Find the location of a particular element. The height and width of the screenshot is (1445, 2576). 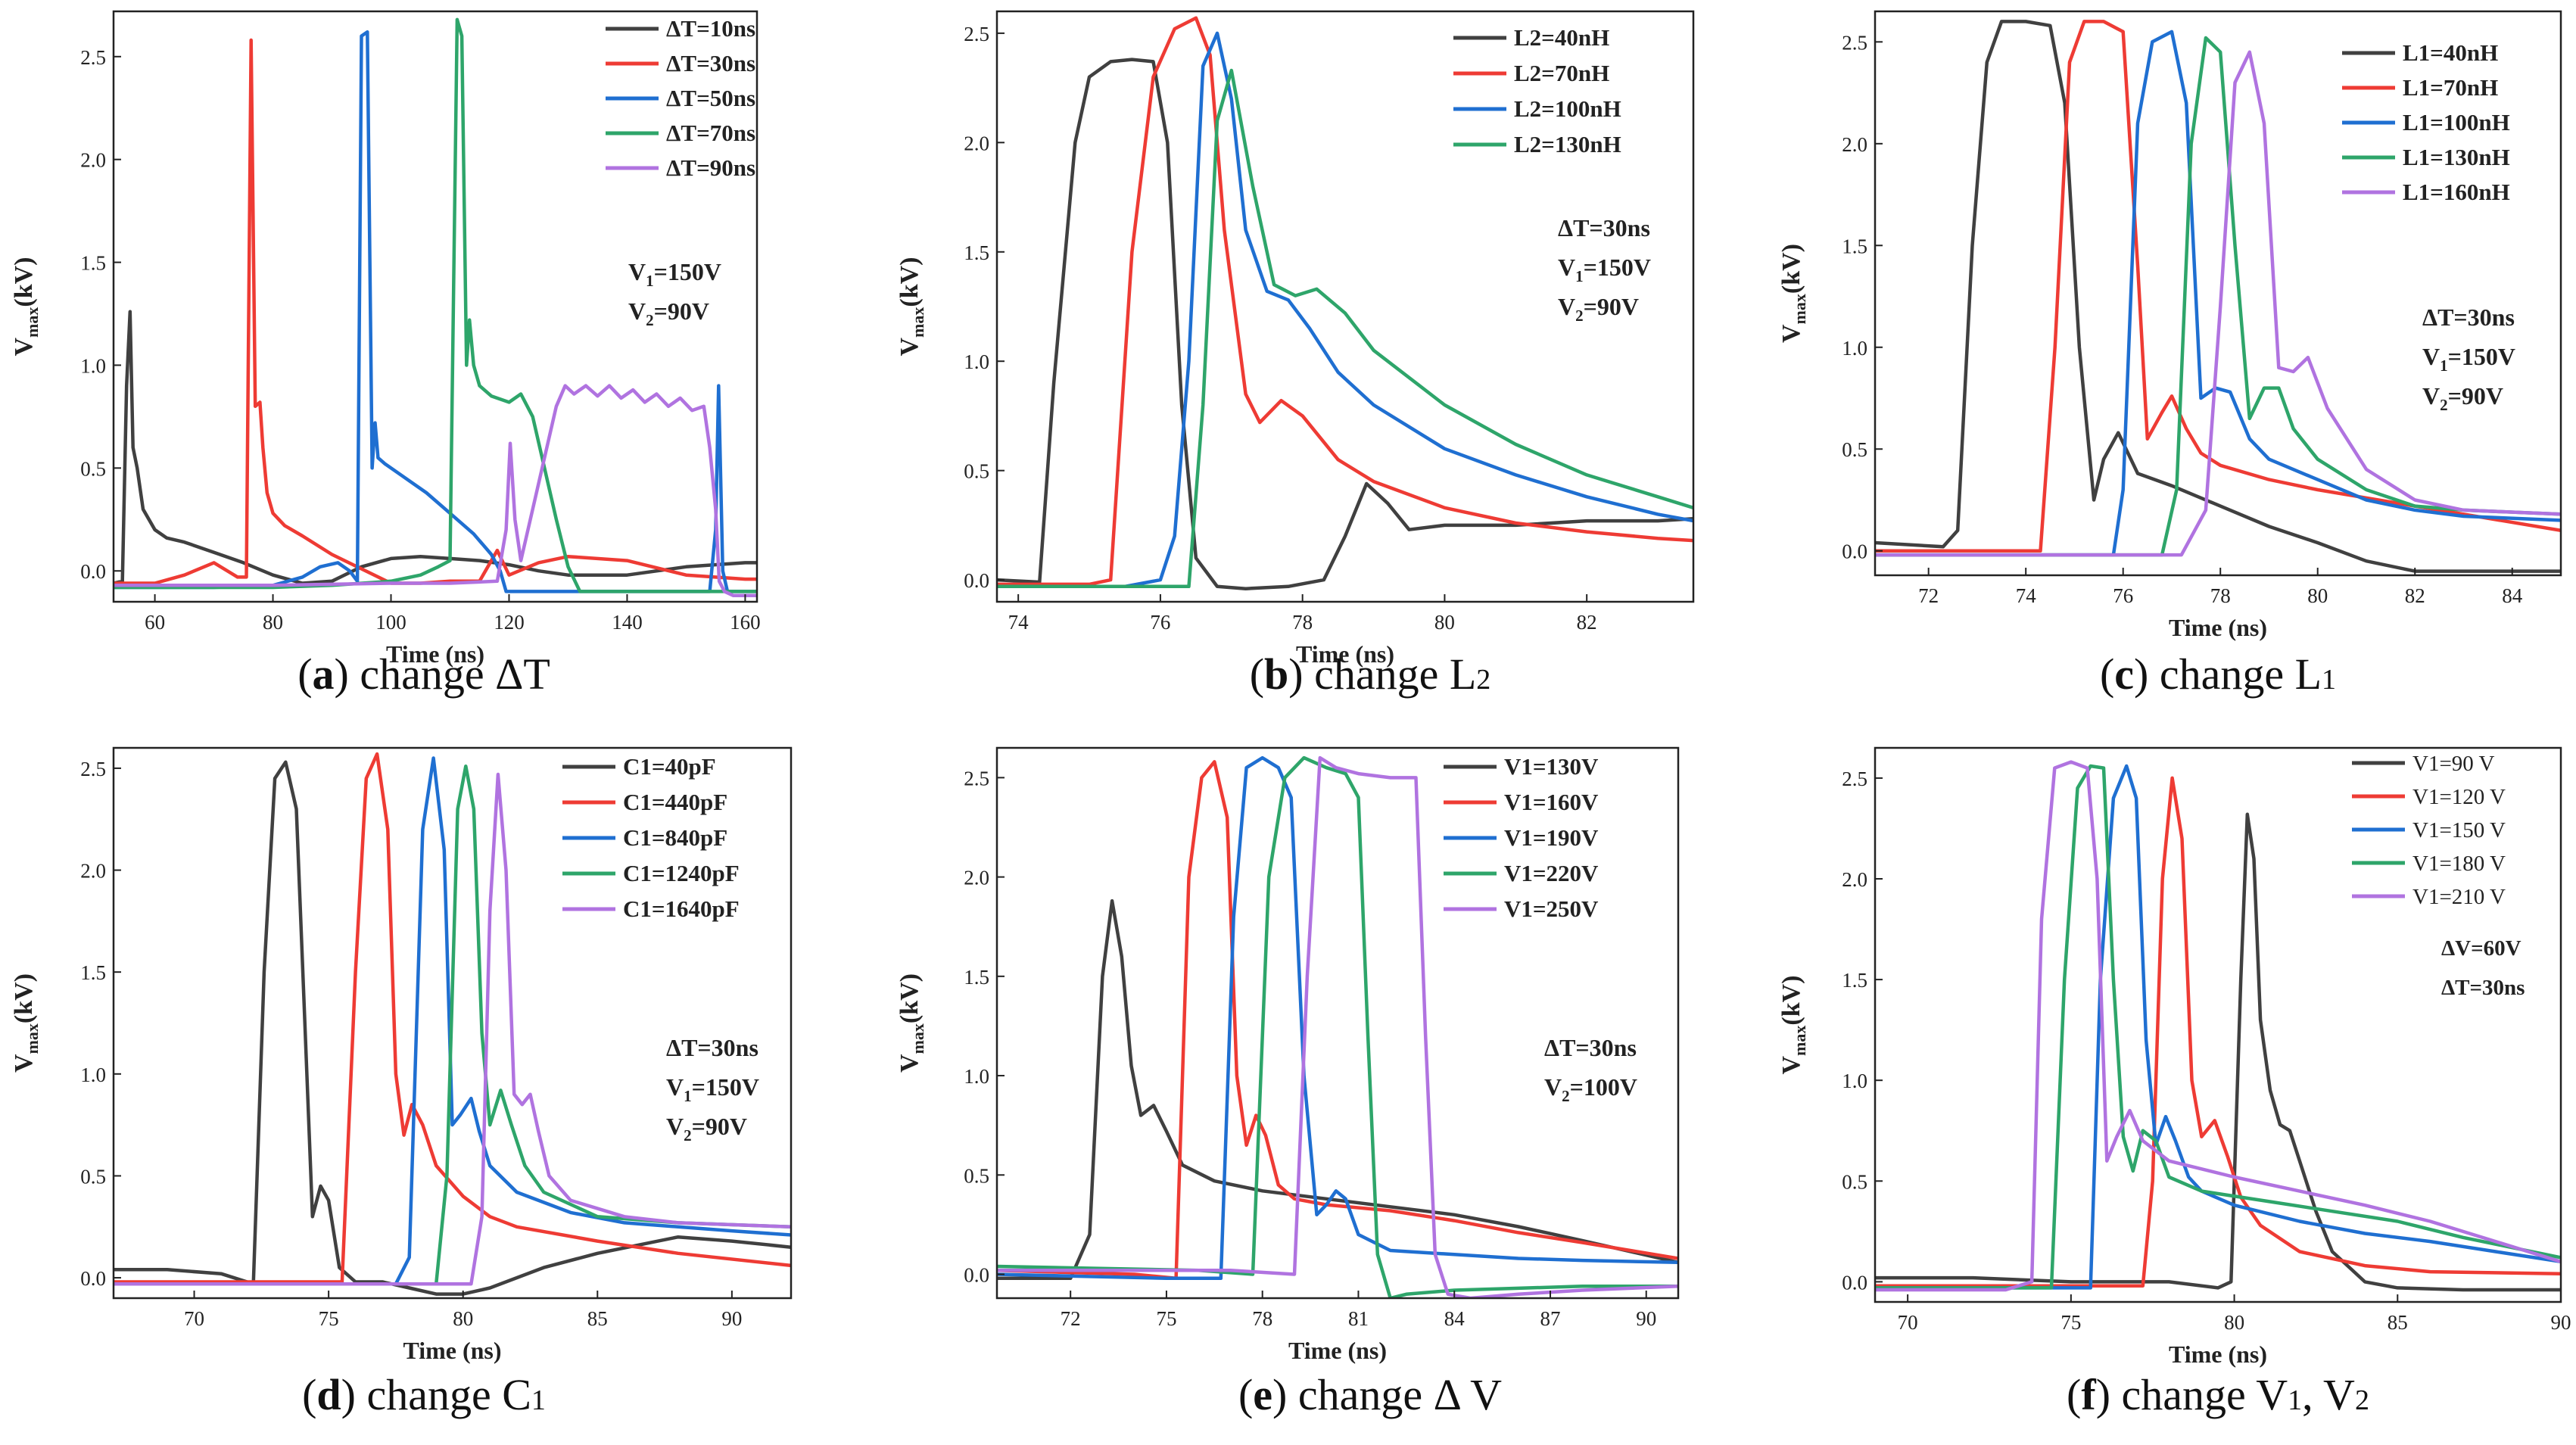

panel-caption: (c) change L1 is located at coordinates (2218, 674).